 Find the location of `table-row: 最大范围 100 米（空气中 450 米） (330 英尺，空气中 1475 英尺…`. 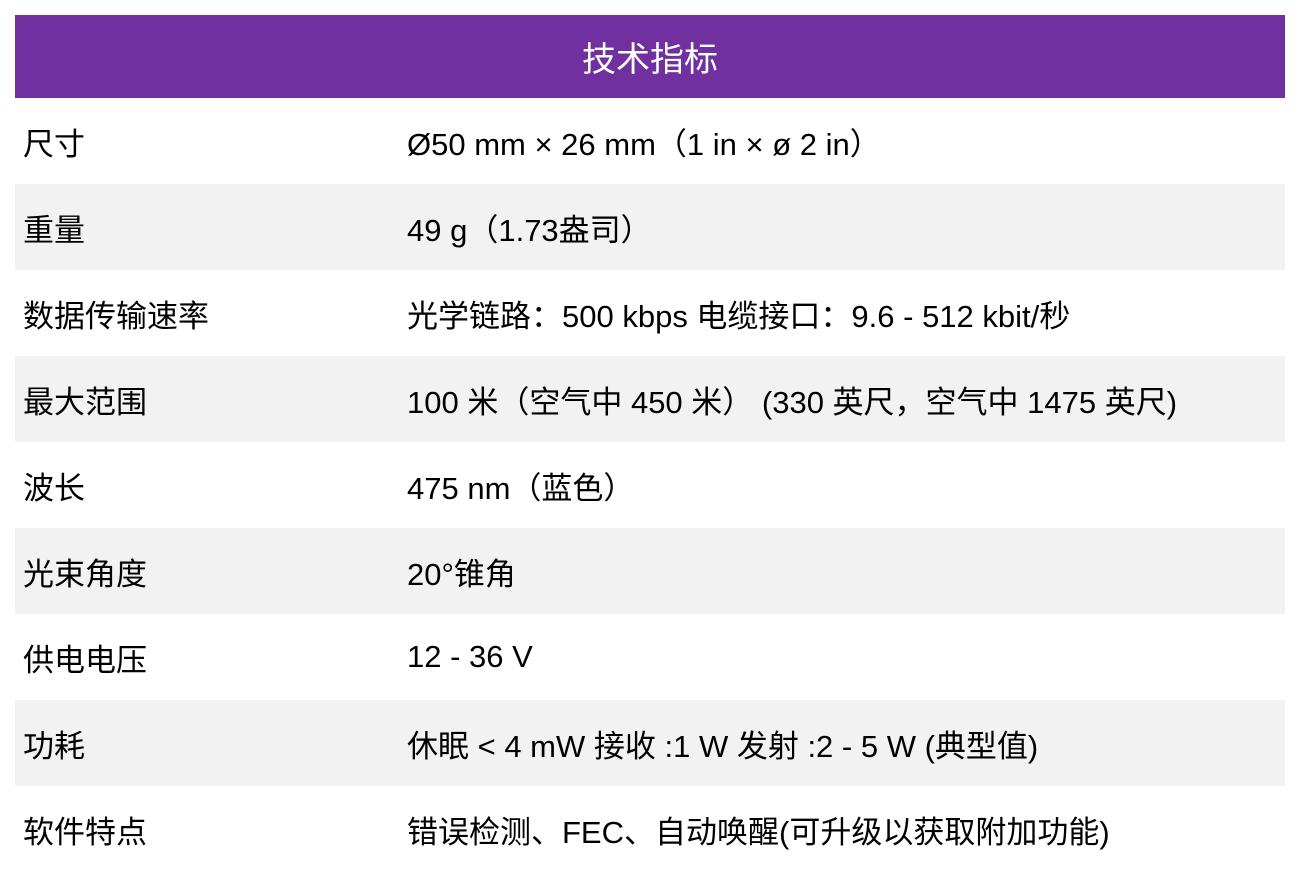

table-row: 最大范围 100 米（空气中 450 米） (330 英尺，空气中 1475 英尺… is located at coordinates (650, 399).